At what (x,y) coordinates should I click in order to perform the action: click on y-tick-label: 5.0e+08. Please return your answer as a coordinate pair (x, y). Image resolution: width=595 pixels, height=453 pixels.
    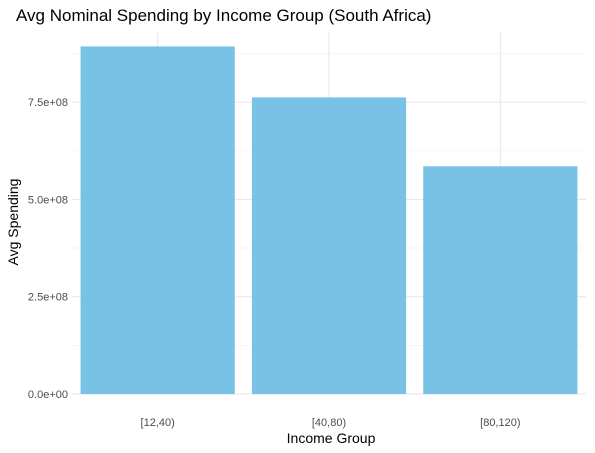
    Looking at the image, I should click on (48, 200).